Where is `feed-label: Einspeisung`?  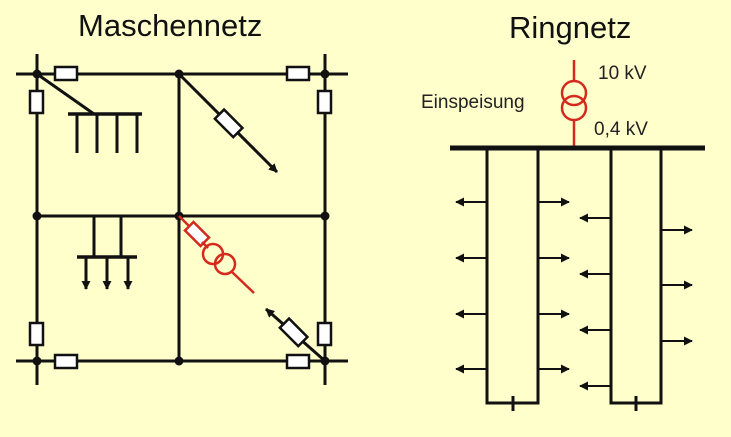
feed-label: Einspeisung is located at coordinates (473, 102).